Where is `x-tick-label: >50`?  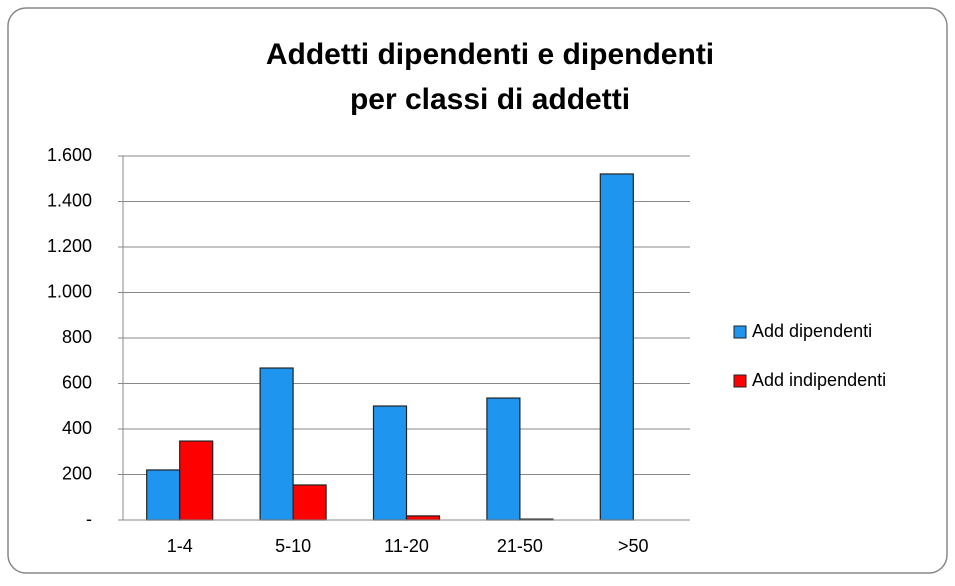
x-tick-label: >50 is located at coordinates (633, 546).